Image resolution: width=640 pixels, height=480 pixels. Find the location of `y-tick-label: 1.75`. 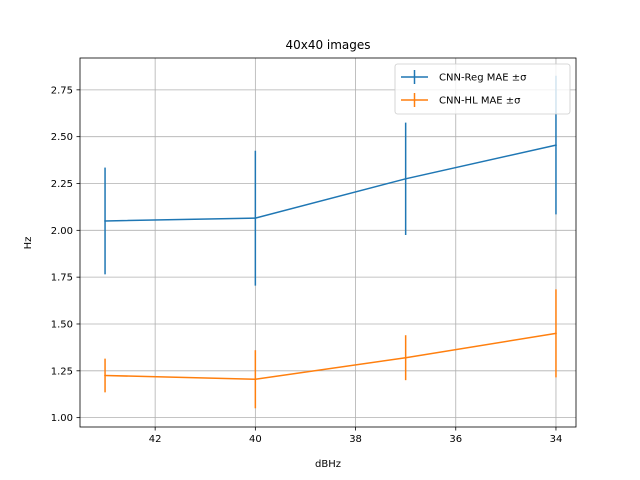

y-tick-label: 1.75 is located at coordinates (62, 278).